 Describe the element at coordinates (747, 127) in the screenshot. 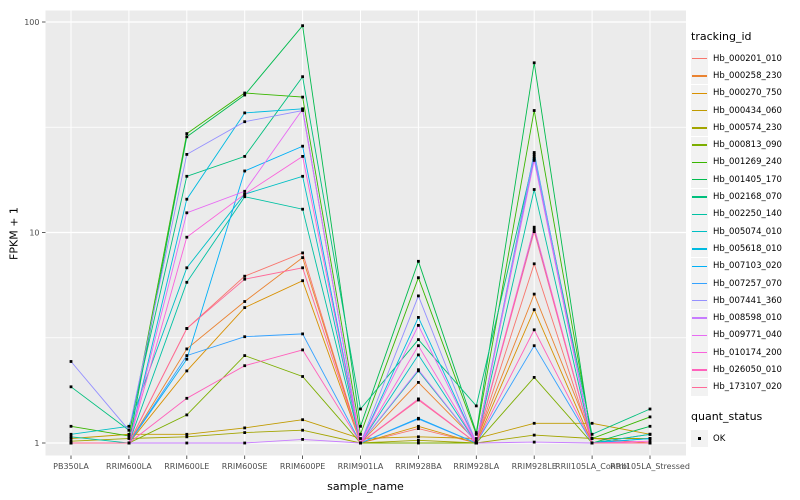

I see `legend-entry-label: Hb_000574_230` at that location.